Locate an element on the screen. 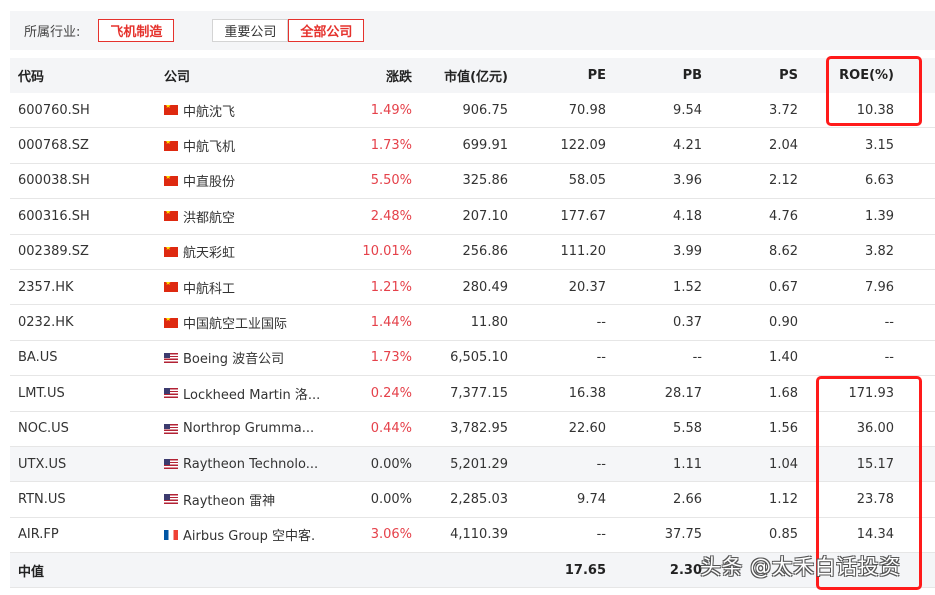 Image resolution: width=935 pixels, height=595 pixels. cell-code: AIR.FP is located at coordinates (38, 535).